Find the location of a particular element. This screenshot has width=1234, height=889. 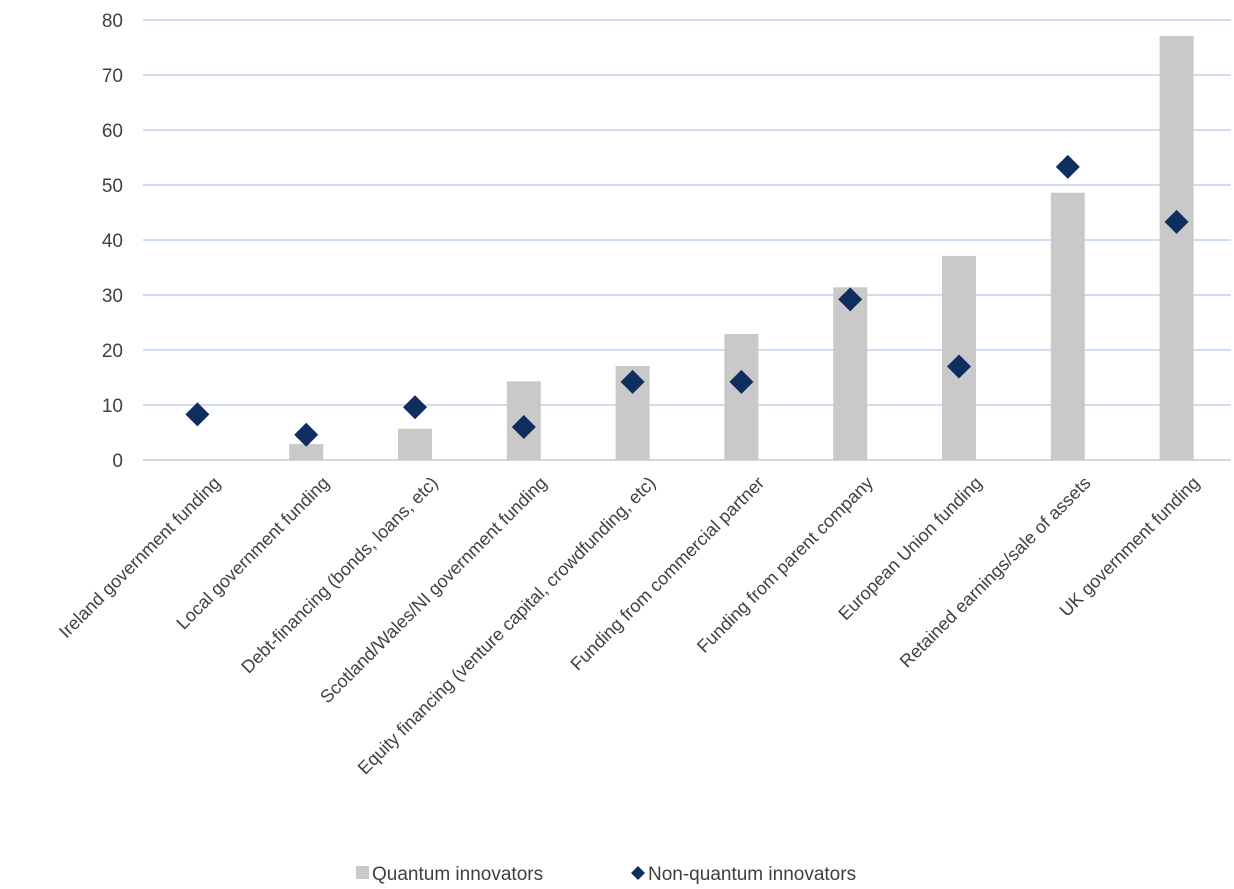

x-category-label: Debt-financing (bonds, loans, etc) is located at coordinates (339, 575).